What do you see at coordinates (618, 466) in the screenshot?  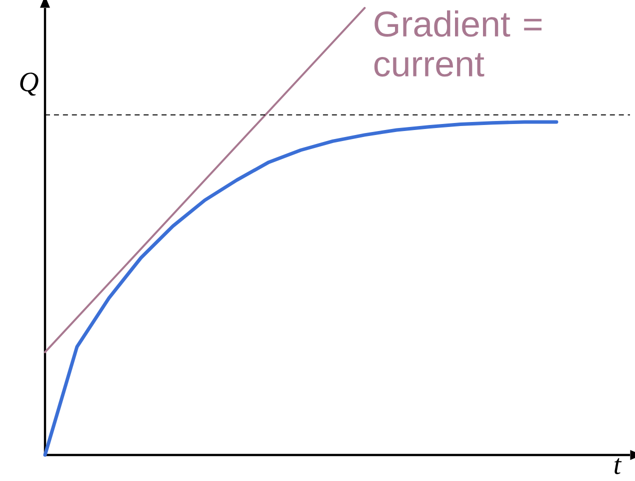 I see `x-axis-title: t` at bounding box center [618, 466].